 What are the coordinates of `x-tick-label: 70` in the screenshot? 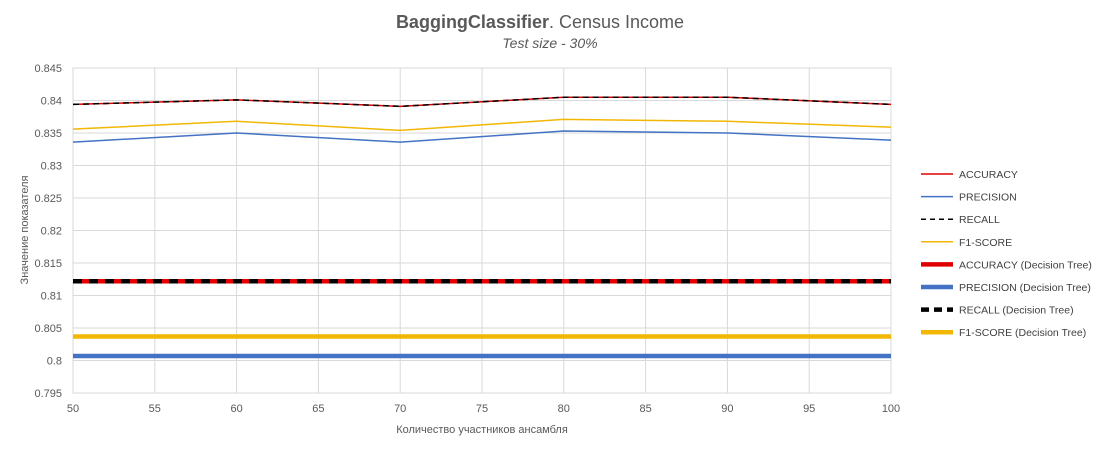 It's located at (400, 409).